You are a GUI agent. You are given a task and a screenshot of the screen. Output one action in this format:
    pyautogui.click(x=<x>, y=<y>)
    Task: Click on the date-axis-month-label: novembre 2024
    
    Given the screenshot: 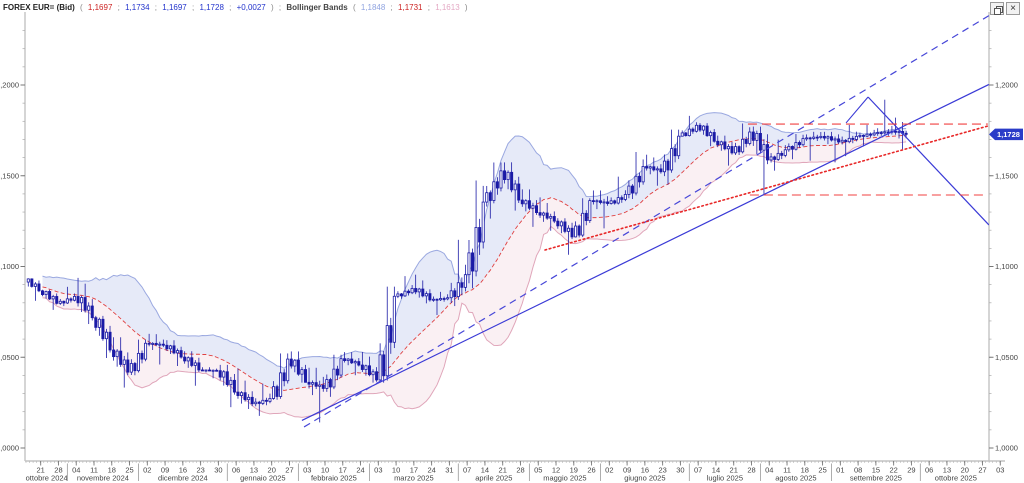 What is the action you would take?
    pyautogui.click(x=103, y=478)
    